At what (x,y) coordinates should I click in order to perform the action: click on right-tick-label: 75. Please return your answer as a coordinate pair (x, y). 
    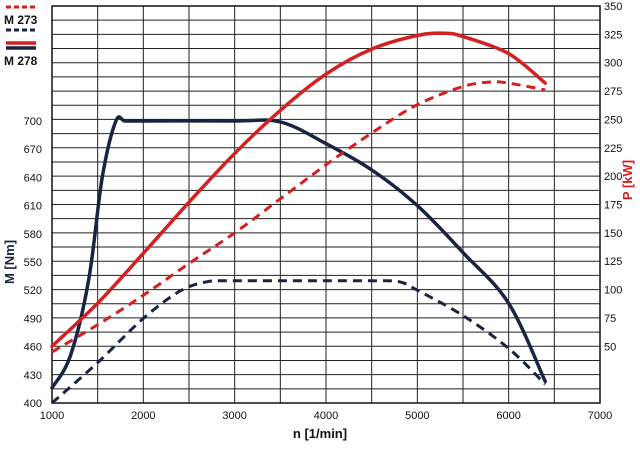
    Looking at the image, I should click on (610, 319).